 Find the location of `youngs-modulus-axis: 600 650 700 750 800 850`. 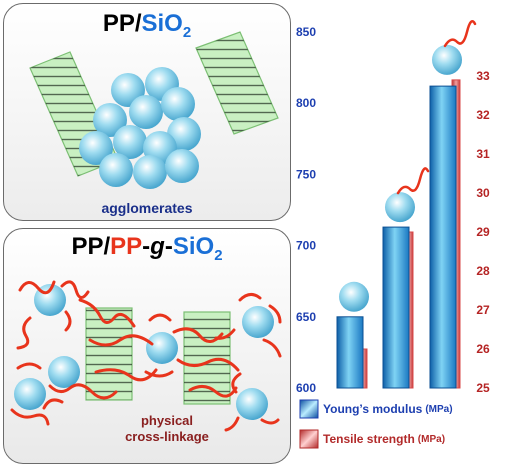

youngs-modulus-axis: 600 650 700 750 800 850 is located at coordinates (306, 210).